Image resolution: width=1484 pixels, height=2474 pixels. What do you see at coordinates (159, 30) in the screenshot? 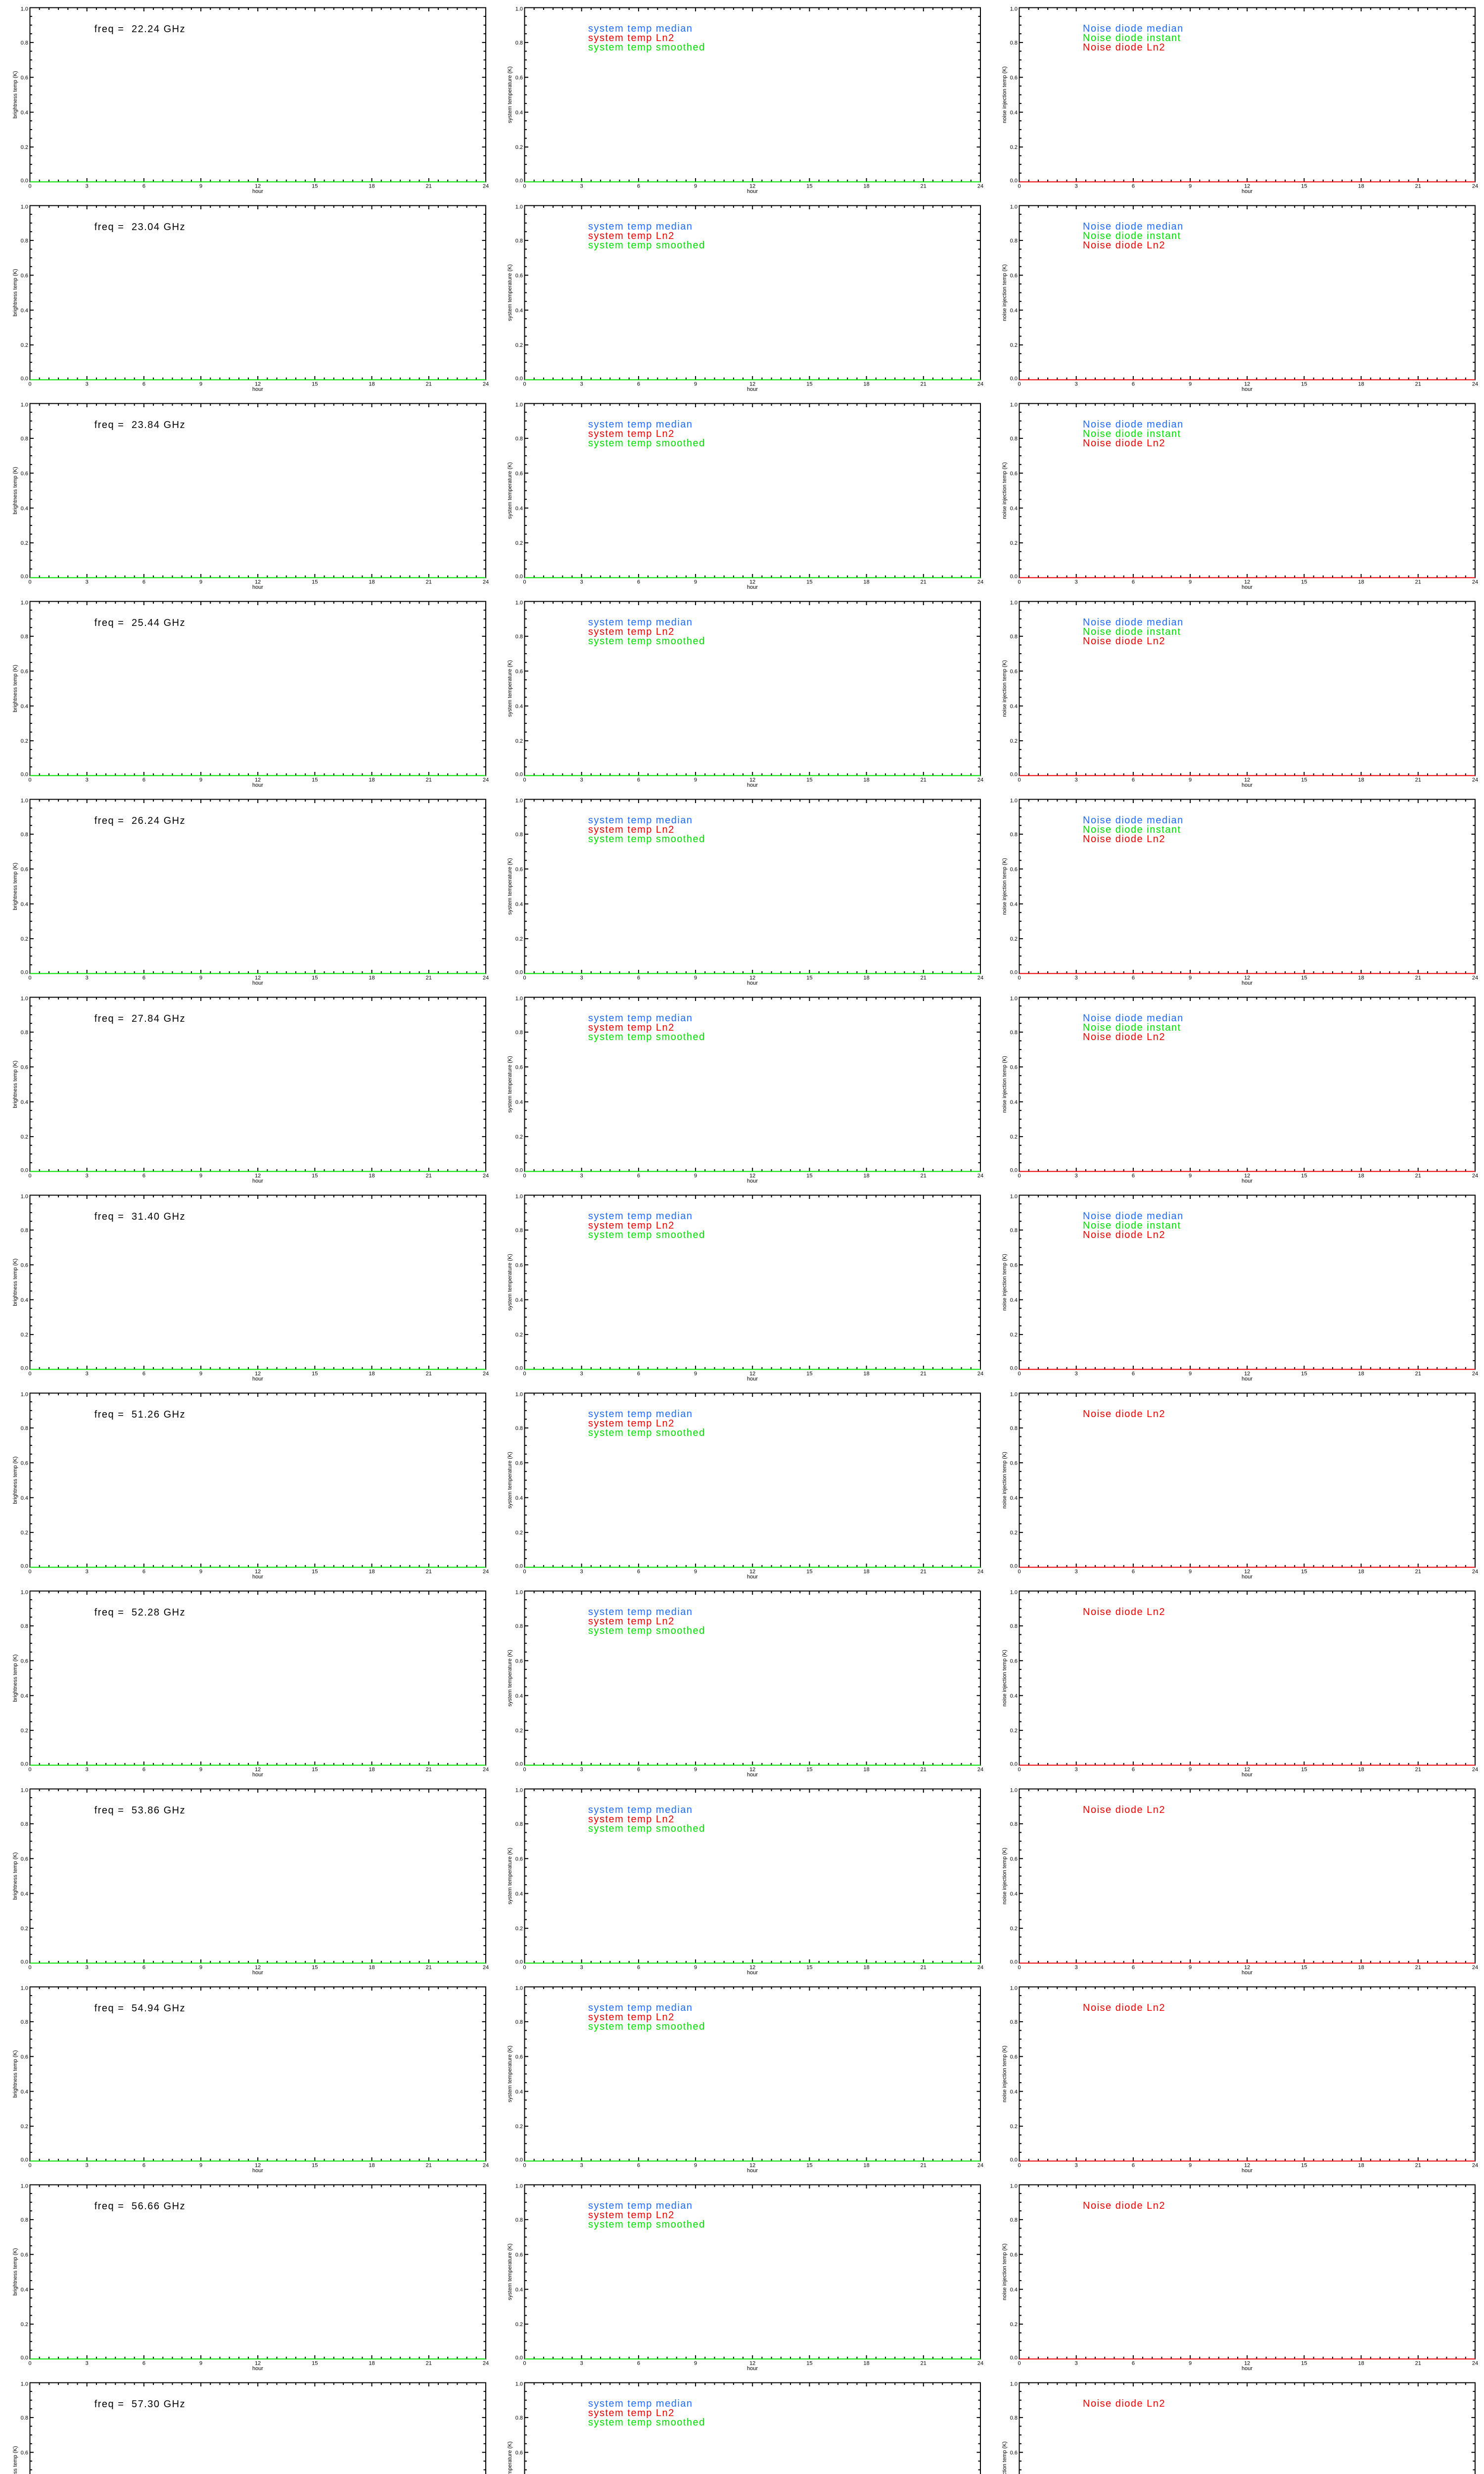
I see `svg-text: 22.24 GHz` at bounding box center [159, 30].